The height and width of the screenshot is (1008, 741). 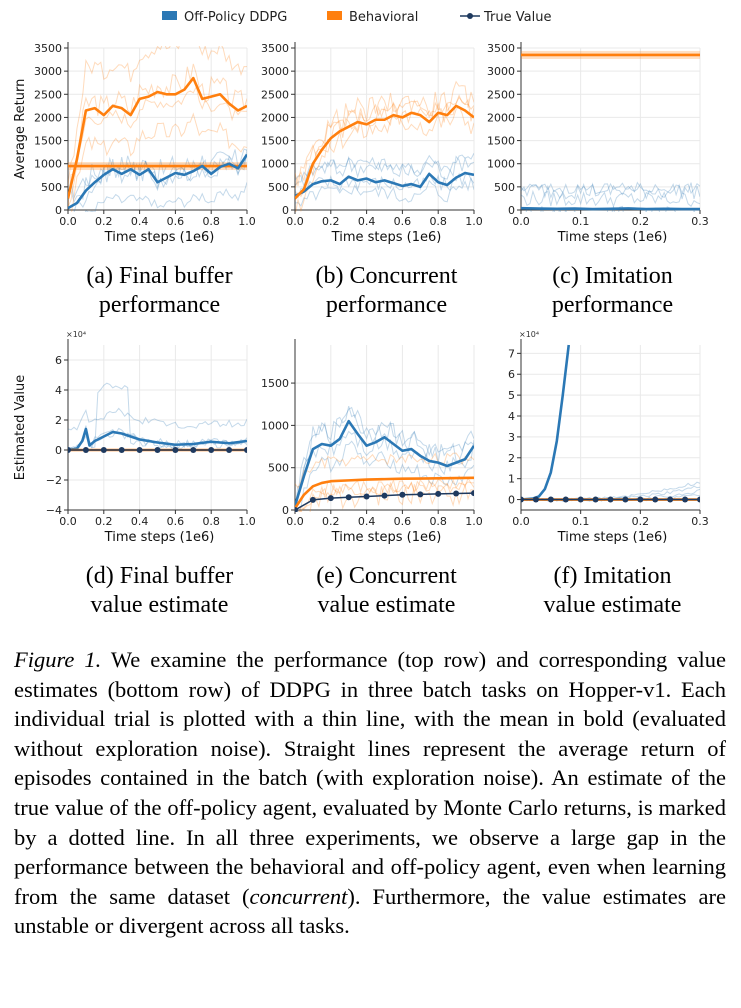 I want to click on x-tick-label: 0.4, so click(x=367, y=221).